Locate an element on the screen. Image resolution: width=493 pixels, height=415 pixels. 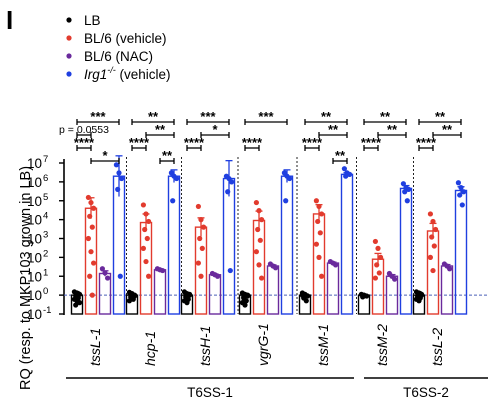
y-tick-label-exponent: 4 is located at coordinates (45, 216).